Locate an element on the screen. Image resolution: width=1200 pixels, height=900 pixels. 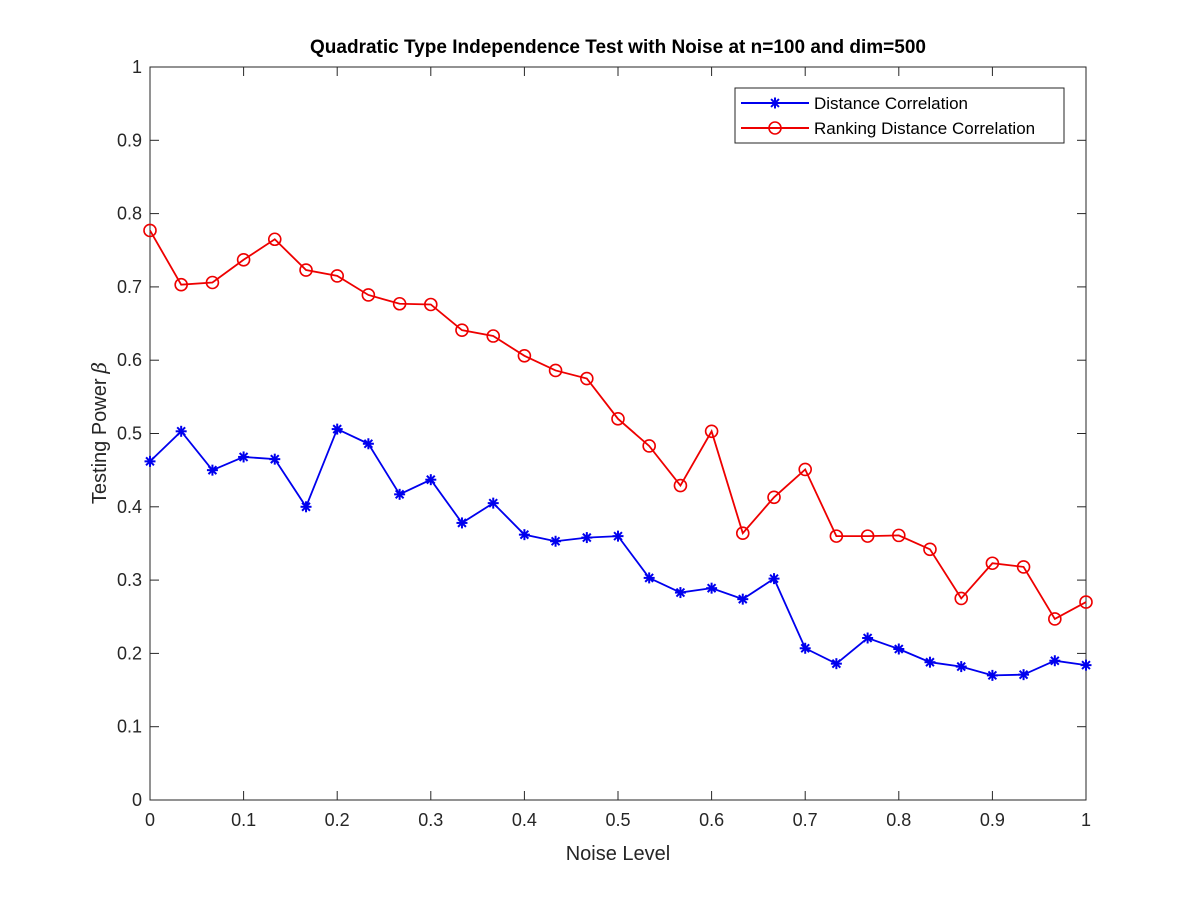
y-tick-label: 0.7 is located at coordinates (129, 287).